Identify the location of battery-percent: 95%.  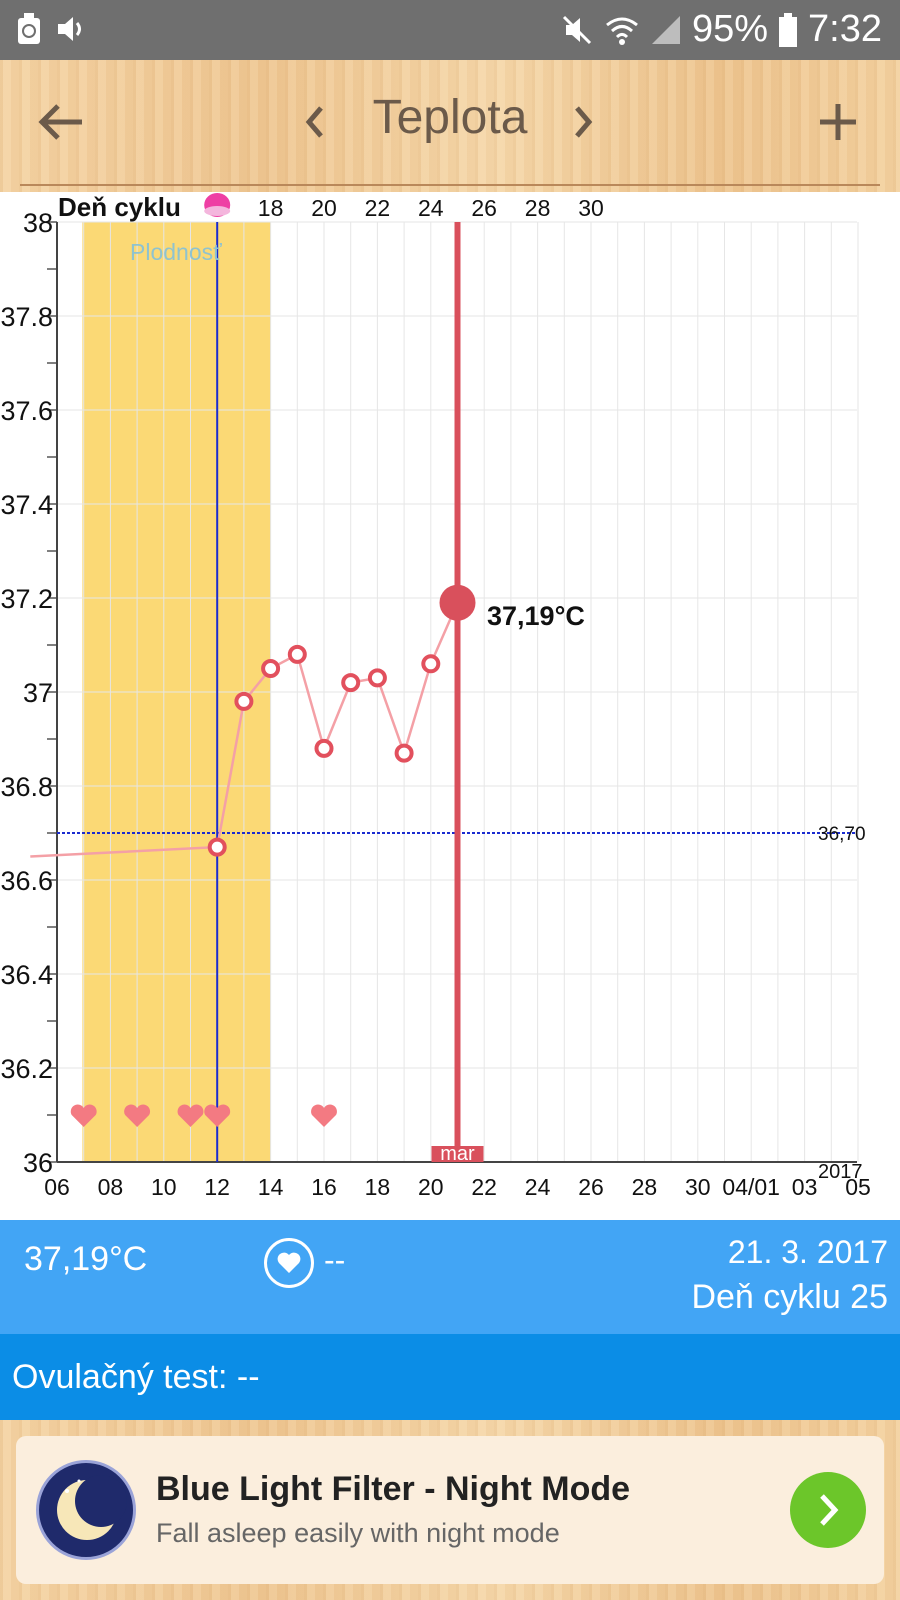
(730, 29).